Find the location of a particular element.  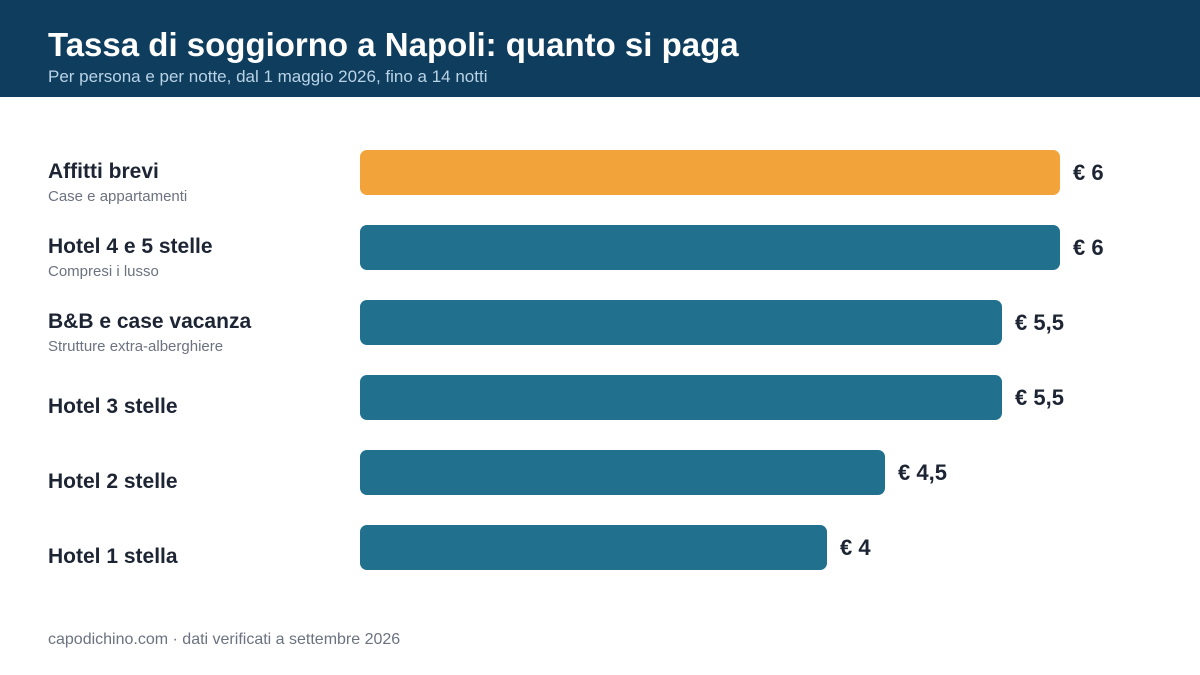

category-sublabel: Case e appartamenti is located at coordinates (118, 196).